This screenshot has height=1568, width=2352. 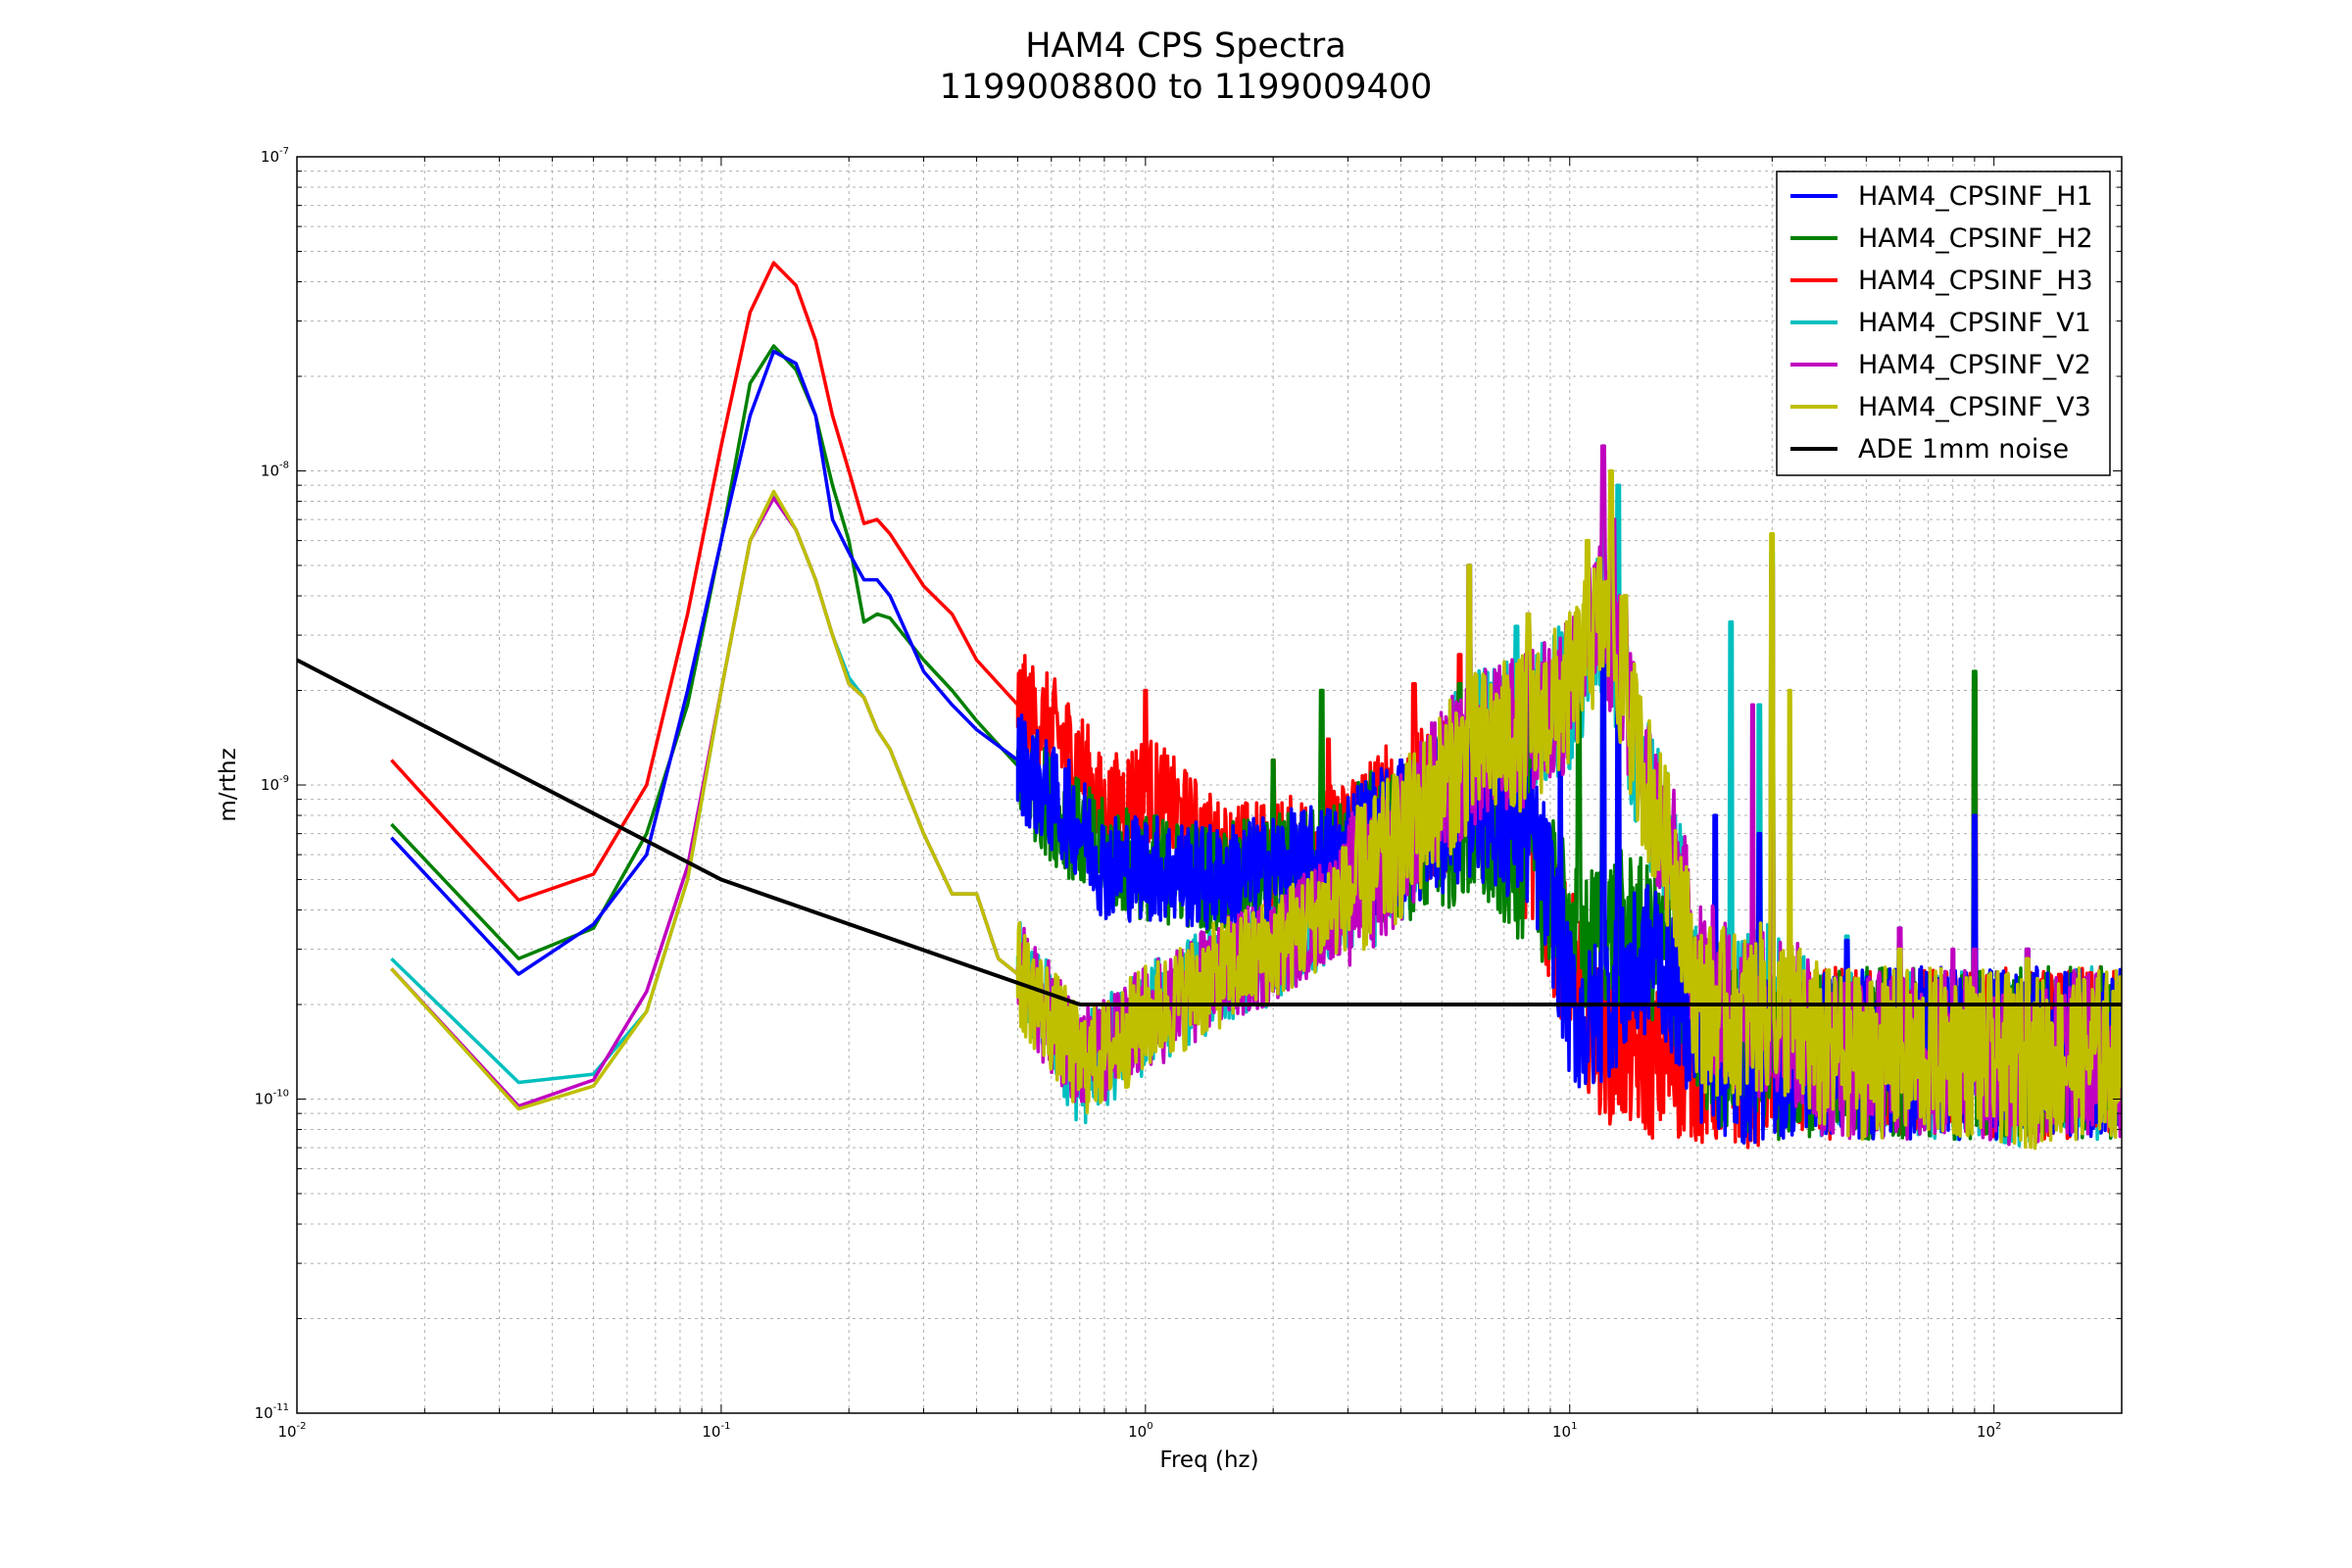 I want to click on x-tick-label: 102, so click(x=1989, y=1431).